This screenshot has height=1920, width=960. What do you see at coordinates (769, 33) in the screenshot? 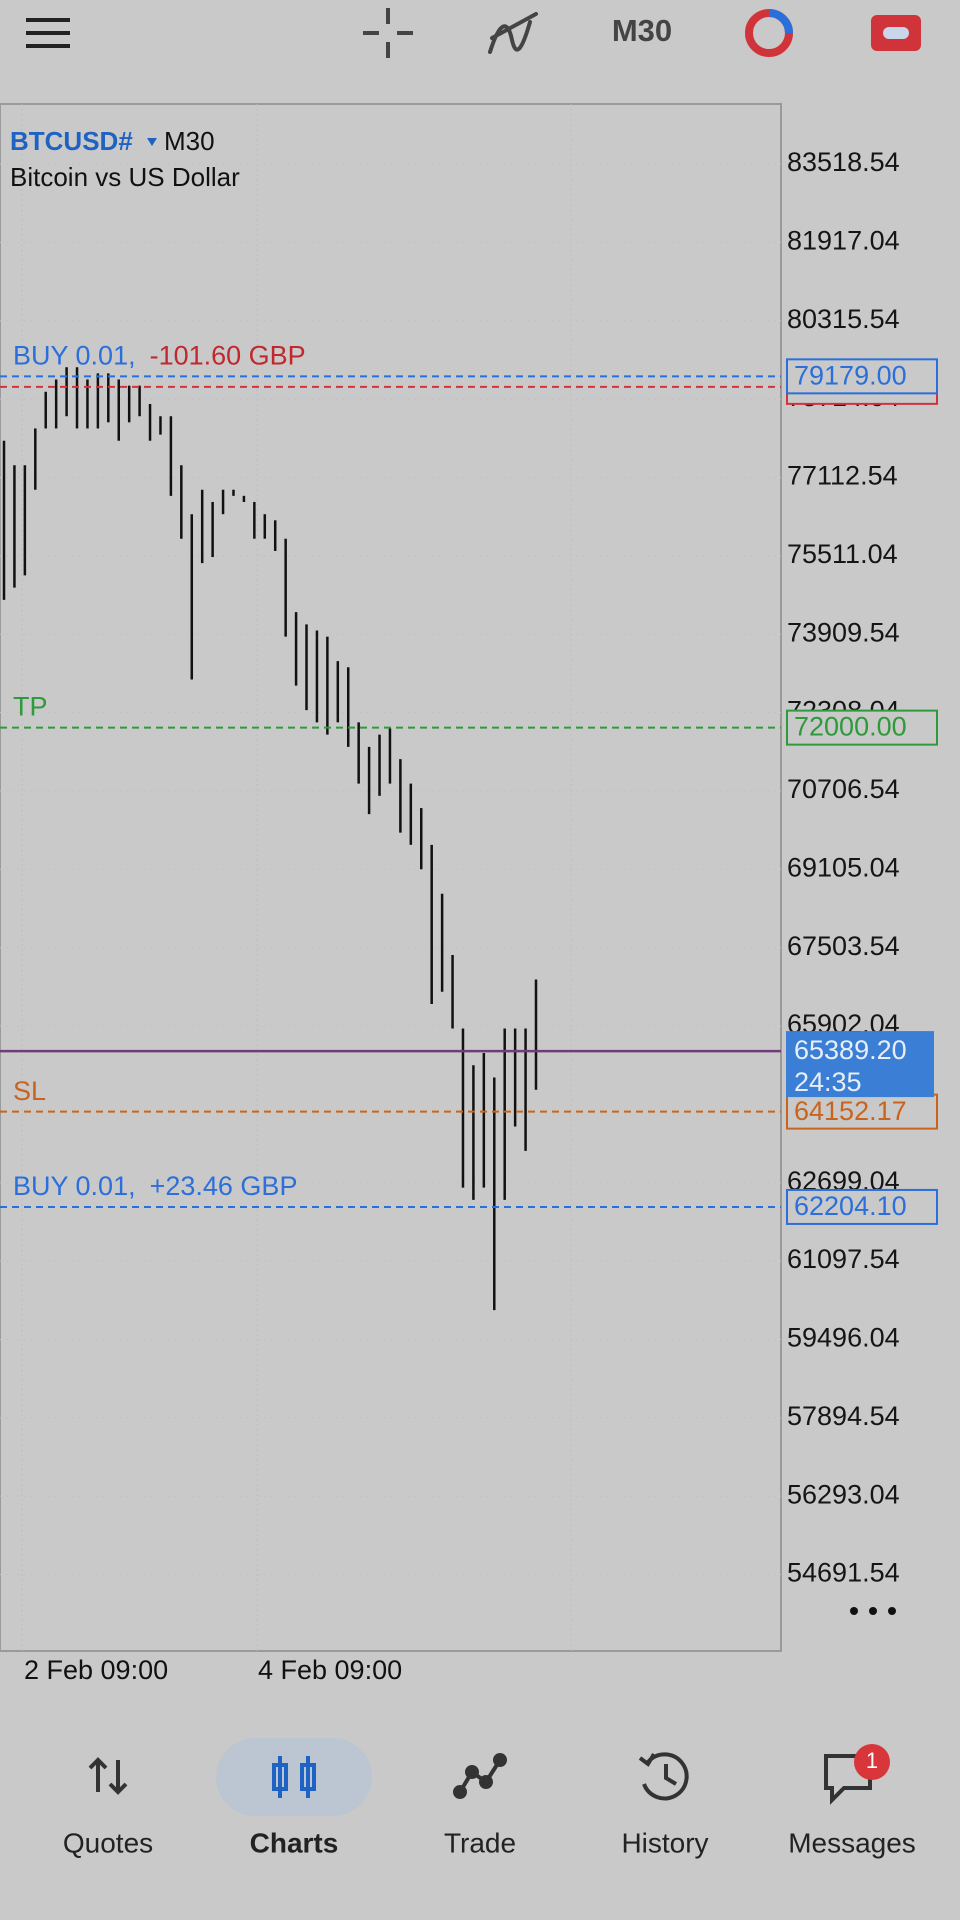
I see `account-button` at bounding box center [769, 33].